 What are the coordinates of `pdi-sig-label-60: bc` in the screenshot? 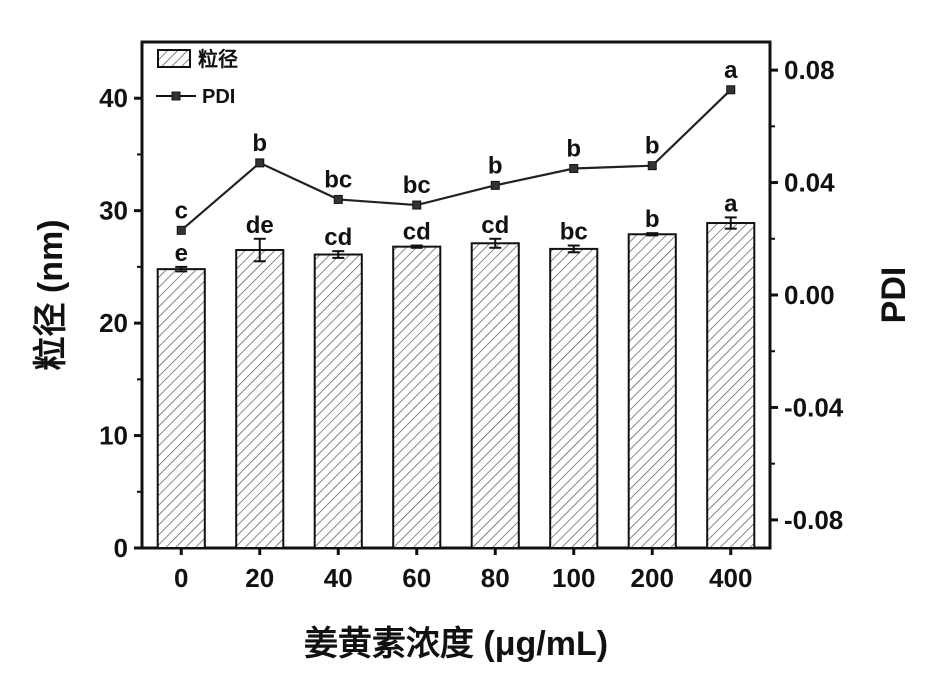 It's located at (417, 185).